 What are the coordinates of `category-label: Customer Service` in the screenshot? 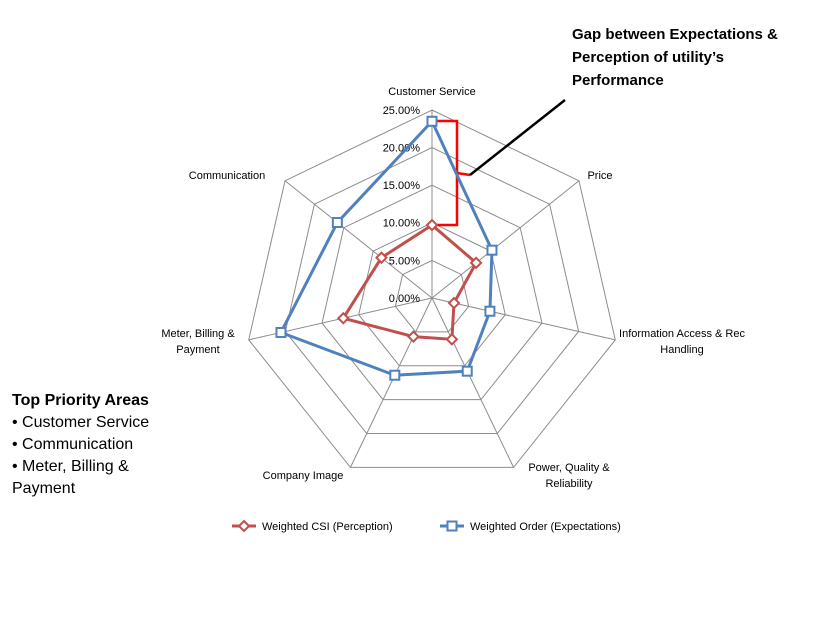 It's located at (432, 92).